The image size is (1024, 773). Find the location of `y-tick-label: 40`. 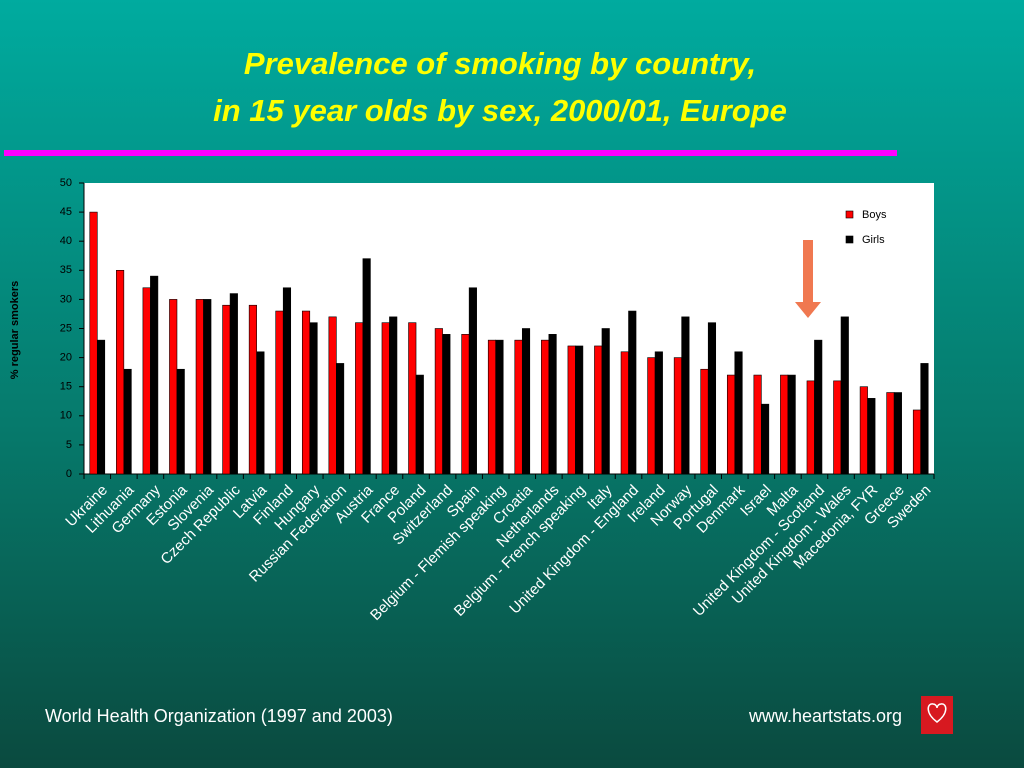

y-tick-label: 40 is located at coordinates (66, 241).